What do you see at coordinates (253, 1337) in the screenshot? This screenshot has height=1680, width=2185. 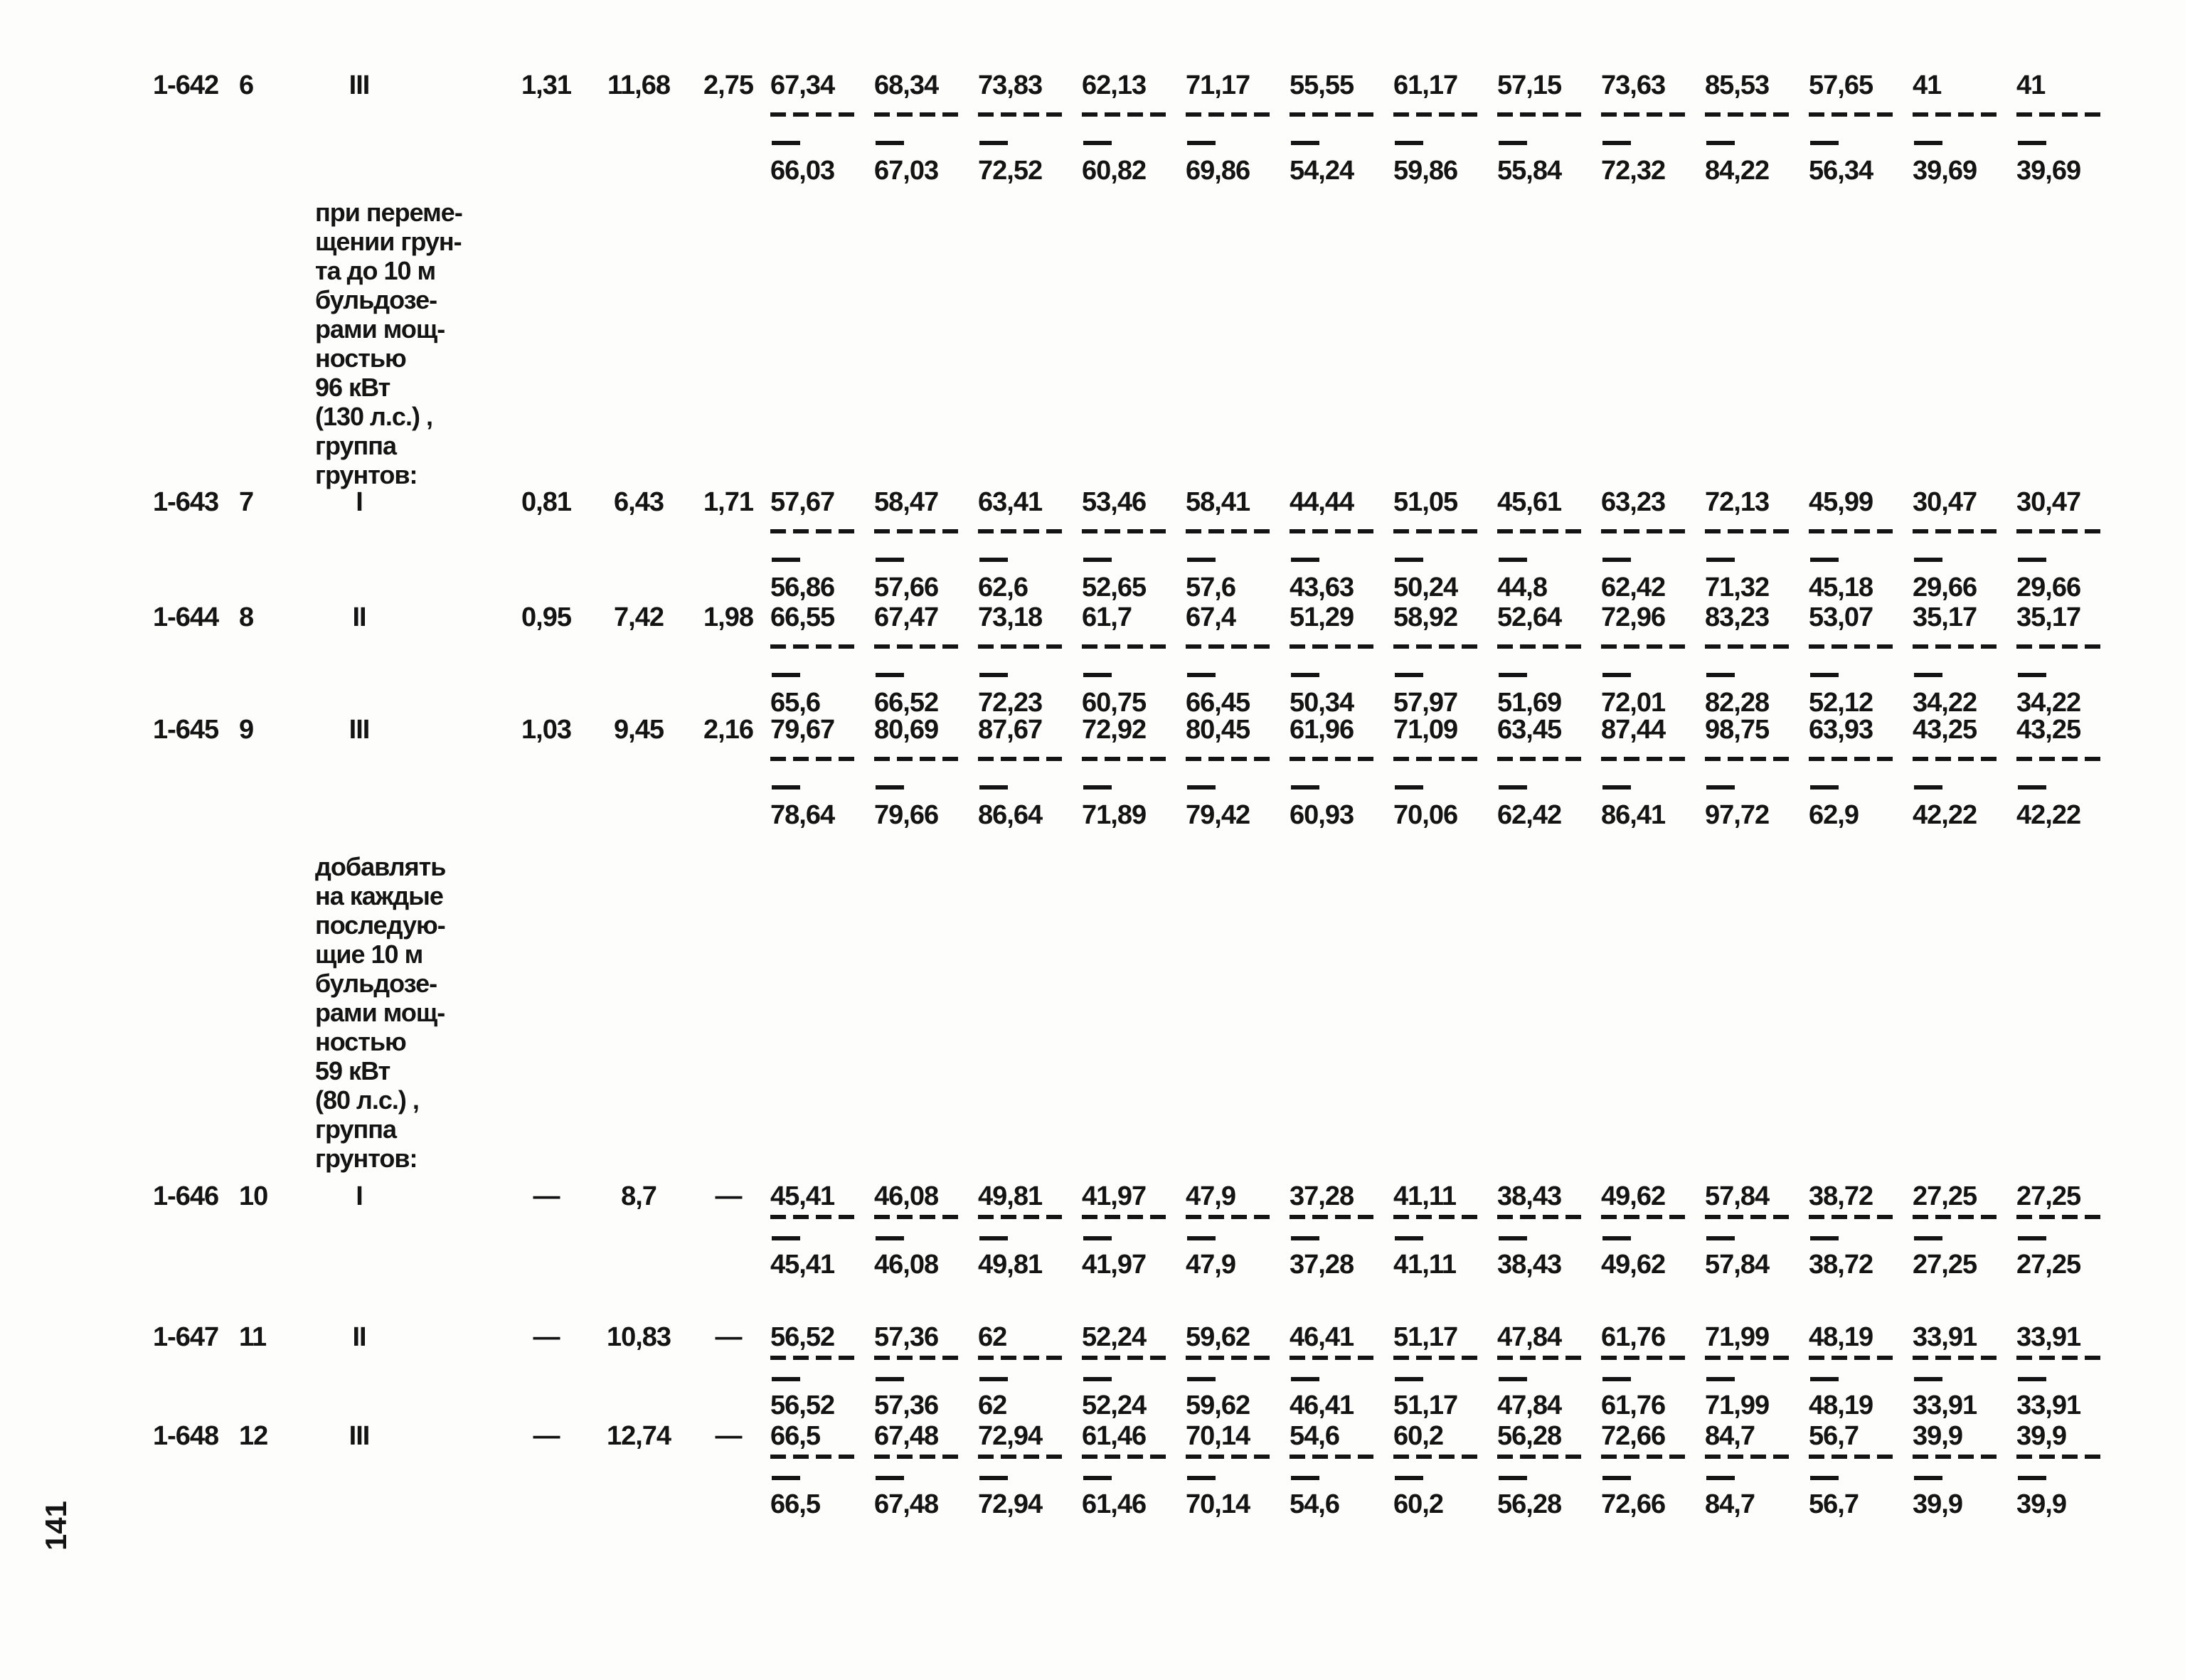 I see `row-item-number: 11` at bounding box center [253, 1337].